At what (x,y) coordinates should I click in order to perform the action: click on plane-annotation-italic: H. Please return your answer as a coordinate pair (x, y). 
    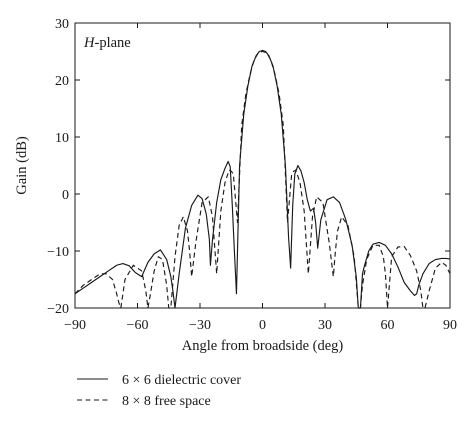
    Looking at the image, I should click on (89, 43).